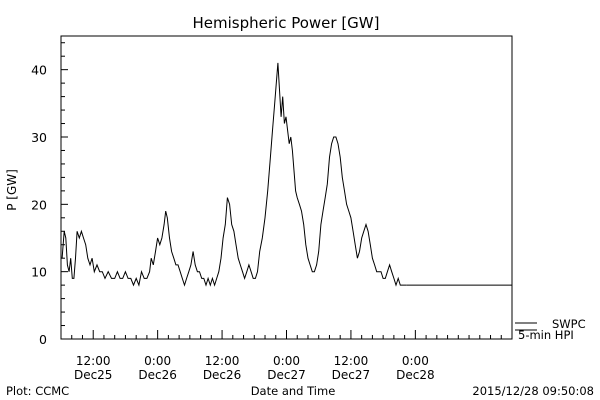  What do you see at coordinates (415, 361) in the screenshot?
I see `x-tick-time-label-5: 0:00` at bounding box center [415, 361].